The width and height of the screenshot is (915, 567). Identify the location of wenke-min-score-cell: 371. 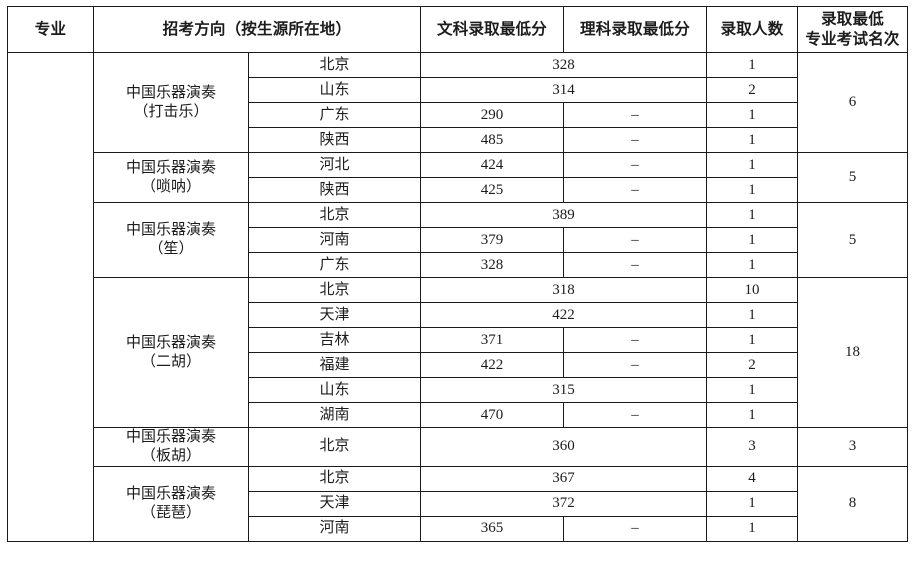
(492, 340).